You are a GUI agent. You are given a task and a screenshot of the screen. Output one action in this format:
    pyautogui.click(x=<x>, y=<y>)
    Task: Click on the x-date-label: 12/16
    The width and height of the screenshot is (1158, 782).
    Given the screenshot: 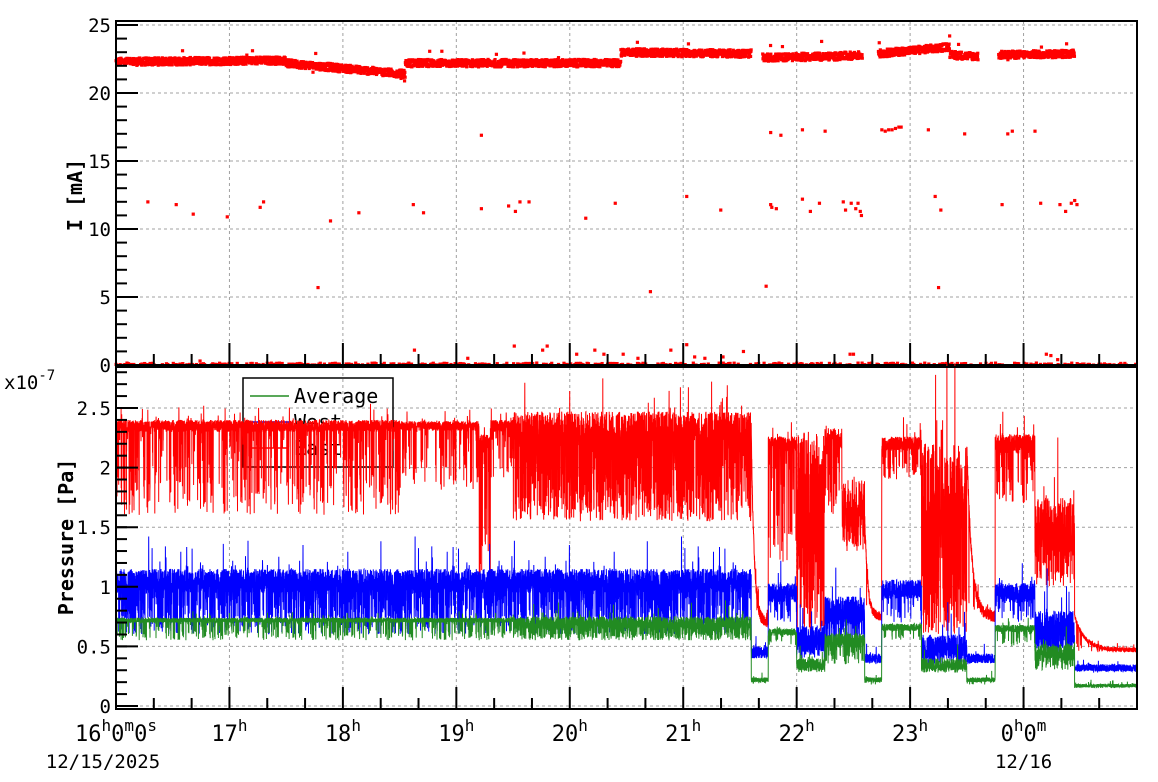 What is the action you would take?
    pyautogui.click(x=1023, y=762)
    